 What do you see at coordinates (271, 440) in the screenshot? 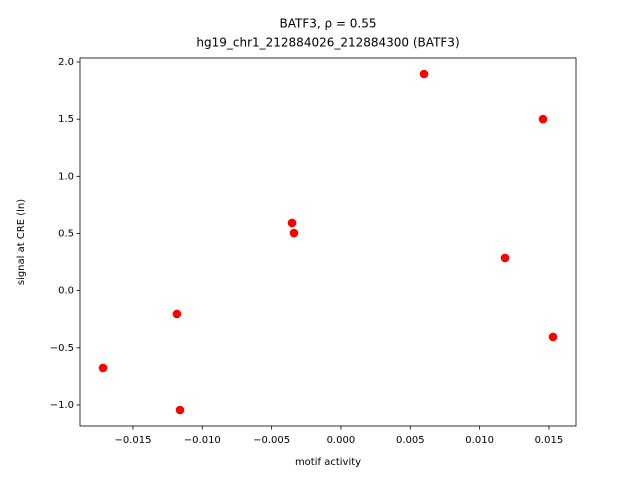
I see `x-tick-label: −0.005` at bounding box center [271, 440].